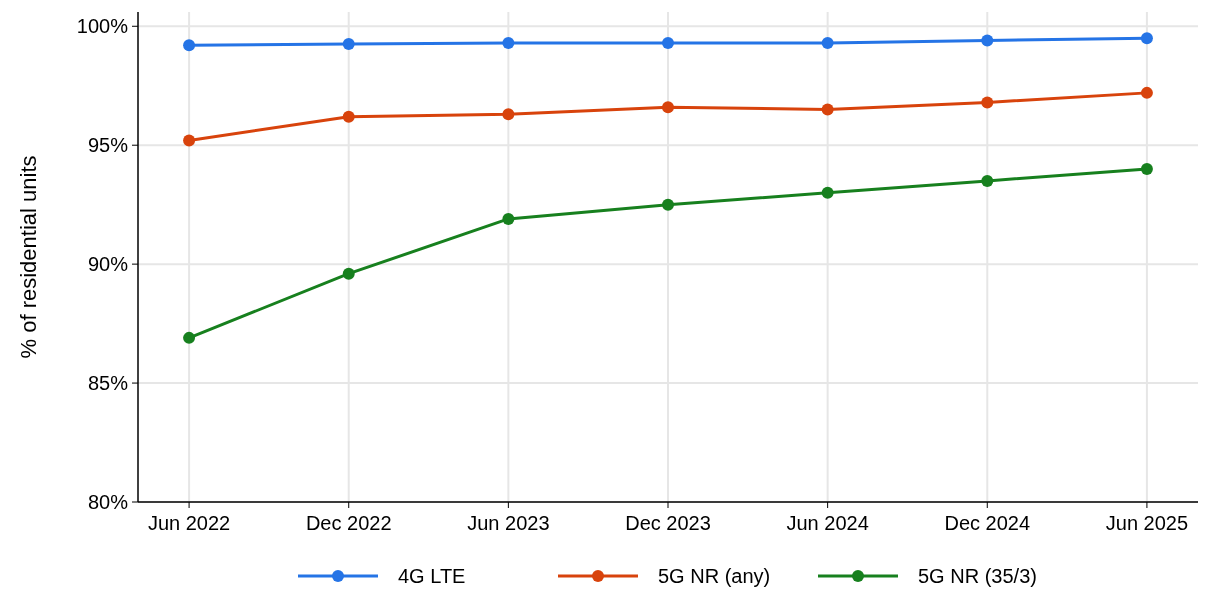  Describe the element at coordinates (189, 523) in the screenshot. I see `x-tick-label: Jun 2022` at that location.